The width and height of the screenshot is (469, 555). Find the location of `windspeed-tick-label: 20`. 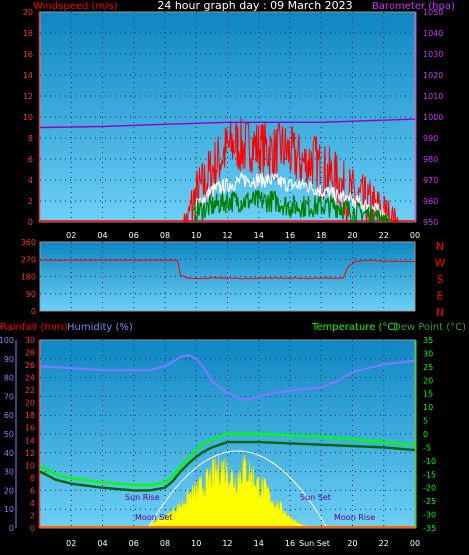

windspeed-tick-label: 20 is located at coordinates (28, 12).